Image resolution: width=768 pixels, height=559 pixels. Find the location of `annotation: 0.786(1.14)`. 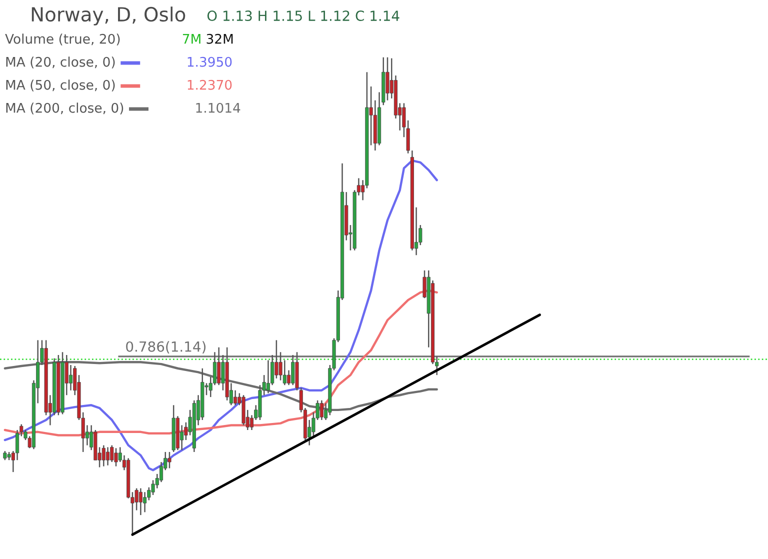

annotation: 0.786(1.14) is located at coordinates (166, 347).